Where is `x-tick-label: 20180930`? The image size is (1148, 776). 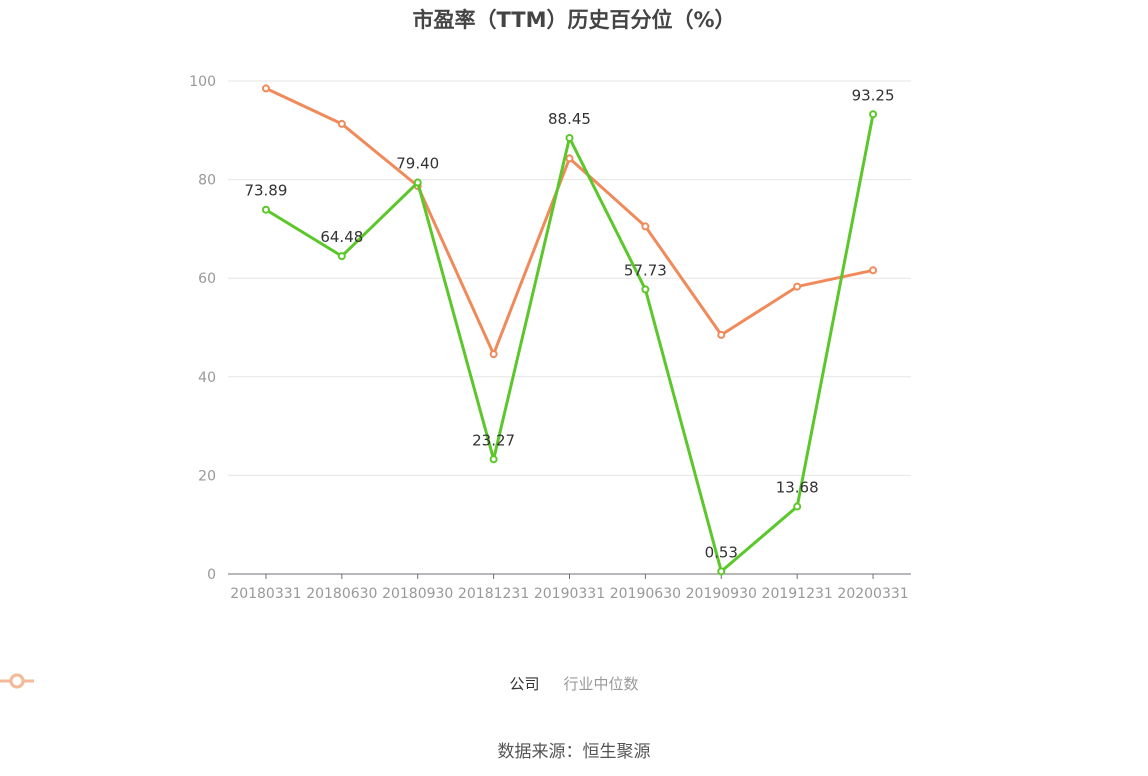
x-tick-label: 20180930 is located at coordinates (417, 594).